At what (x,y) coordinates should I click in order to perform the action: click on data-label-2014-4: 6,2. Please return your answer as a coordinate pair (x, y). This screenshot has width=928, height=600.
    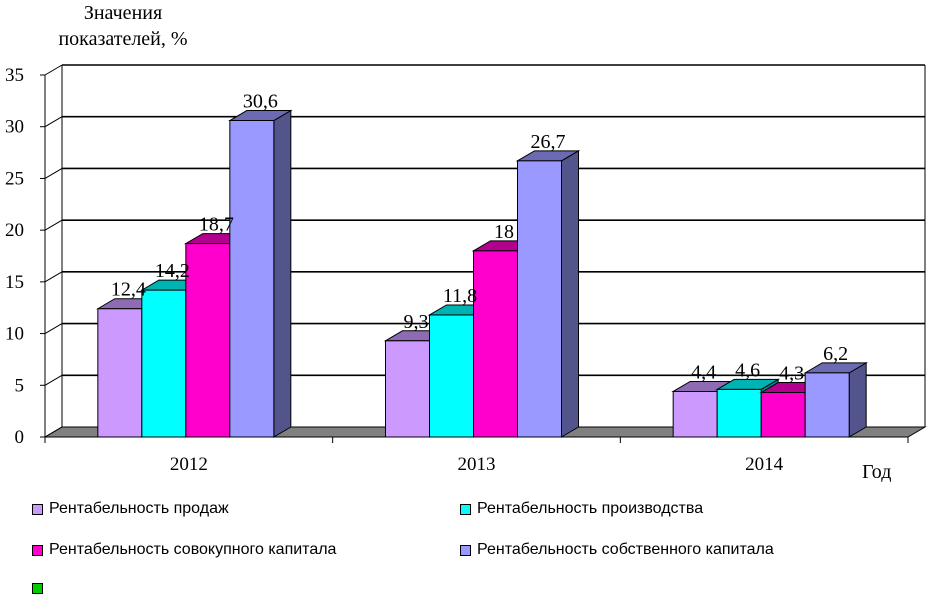
    Looking at the image, I should click on (835, 354).